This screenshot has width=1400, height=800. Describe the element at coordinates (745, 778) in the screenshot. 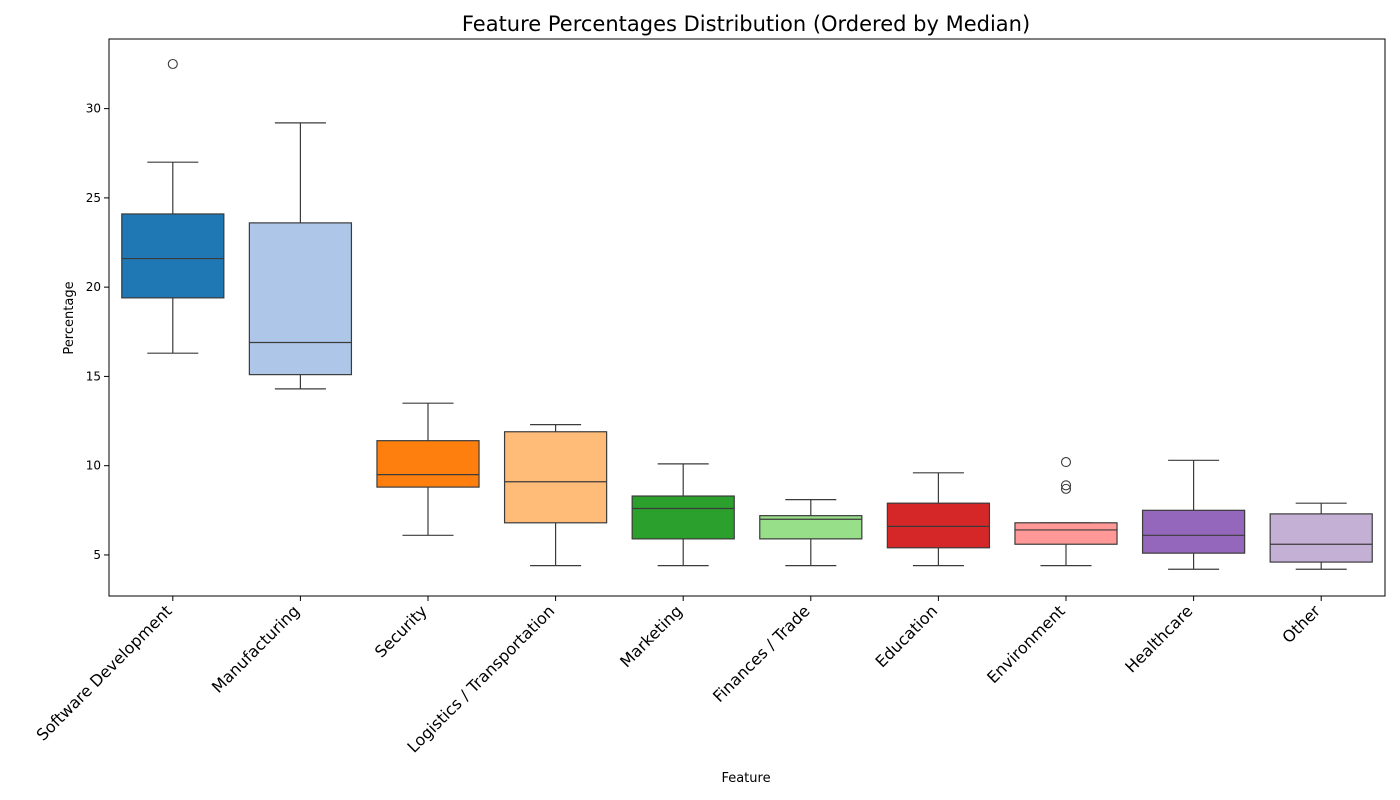

I see `x-axis-label: Feature` at that location.